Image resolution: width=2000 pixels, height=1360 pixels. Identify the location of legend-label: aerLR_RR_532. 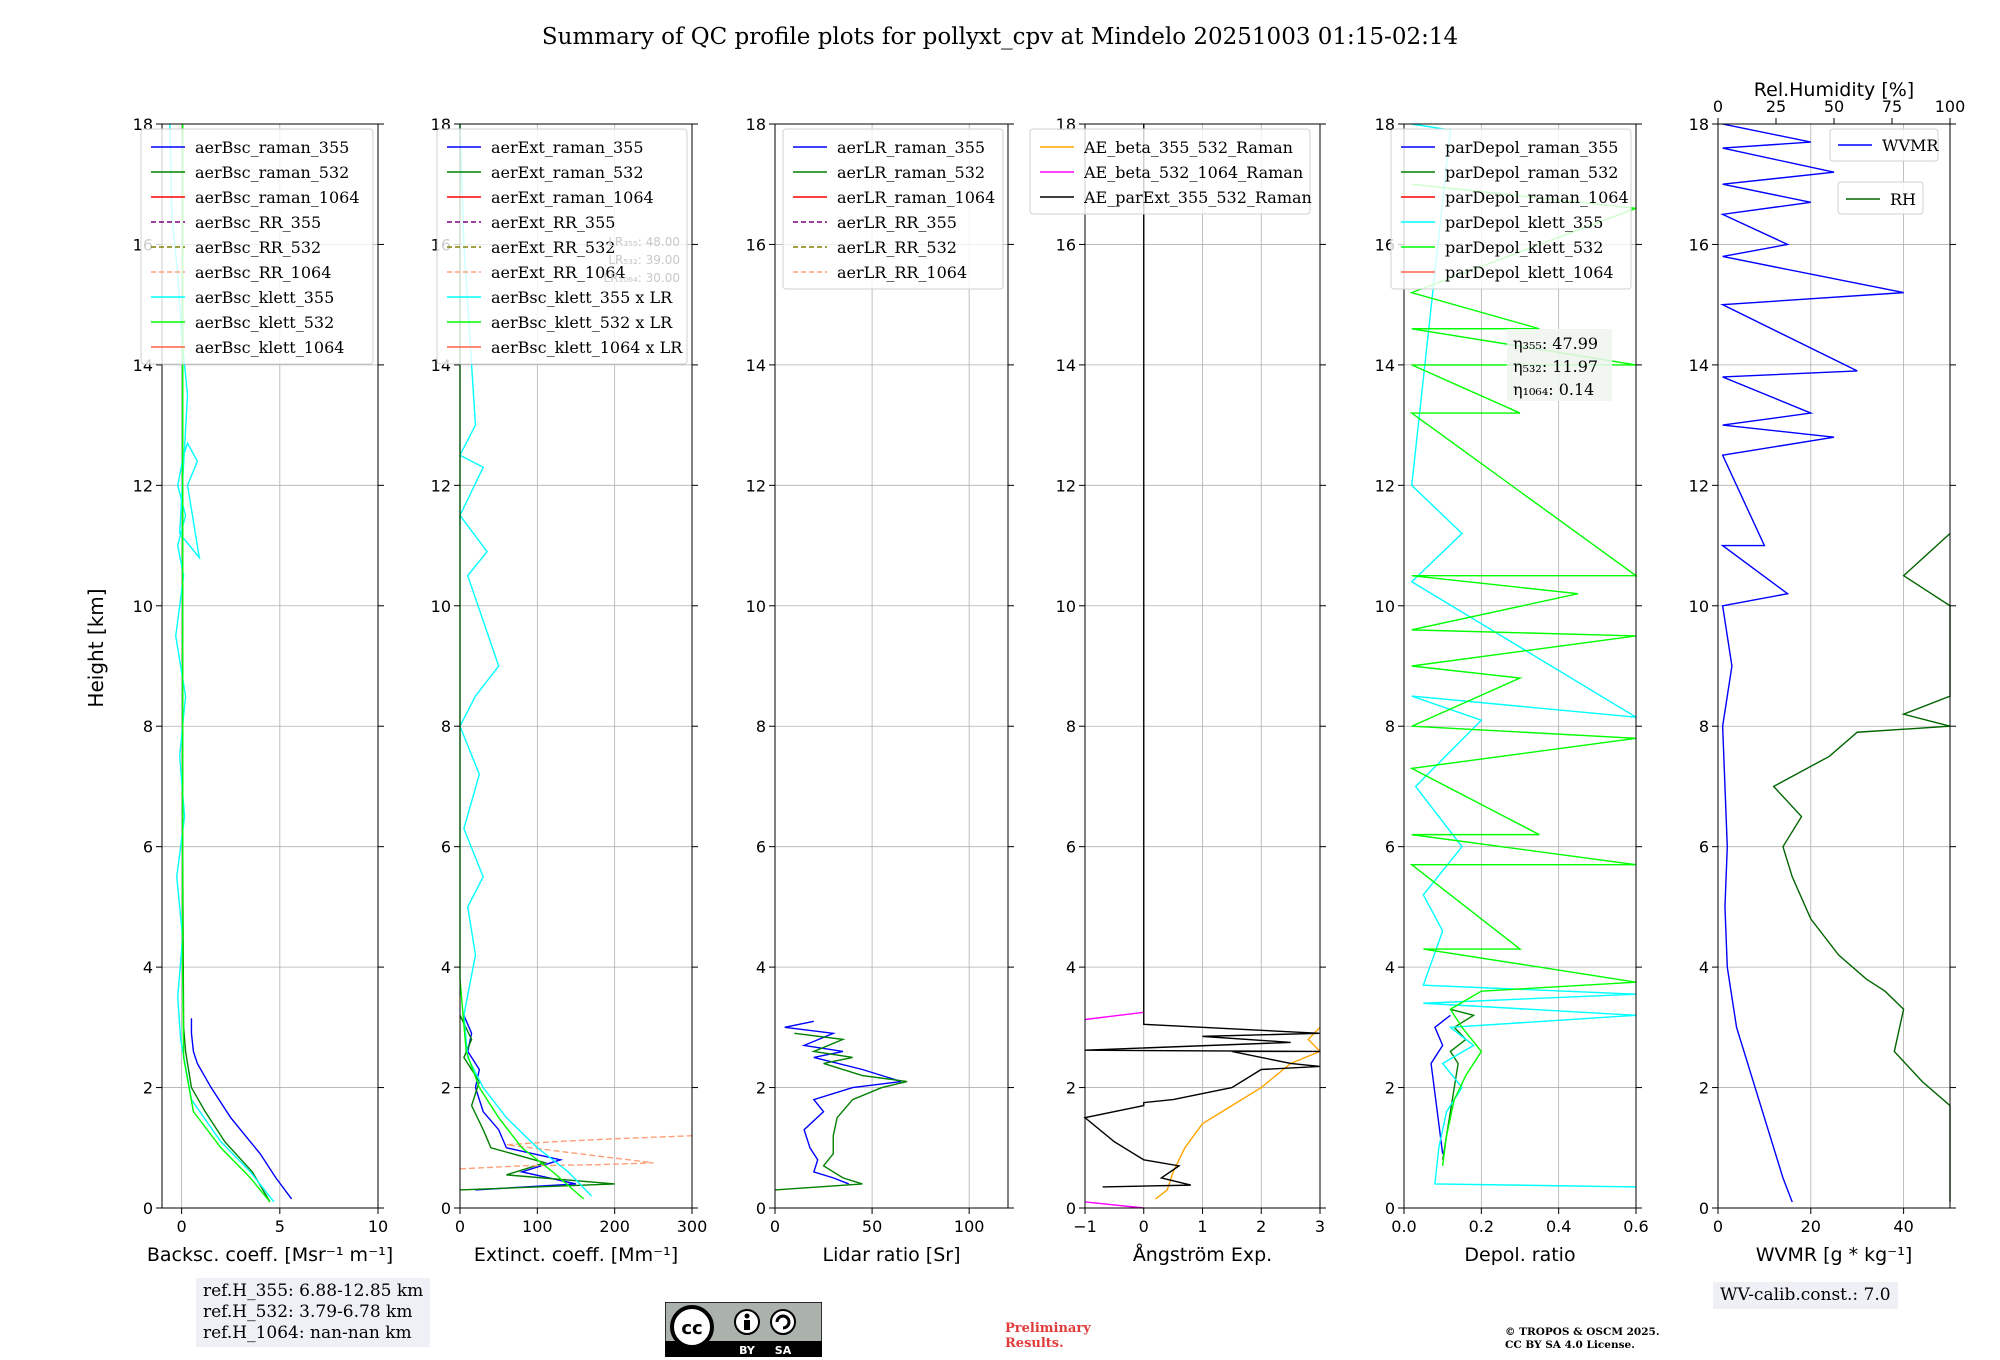
(897, 247).